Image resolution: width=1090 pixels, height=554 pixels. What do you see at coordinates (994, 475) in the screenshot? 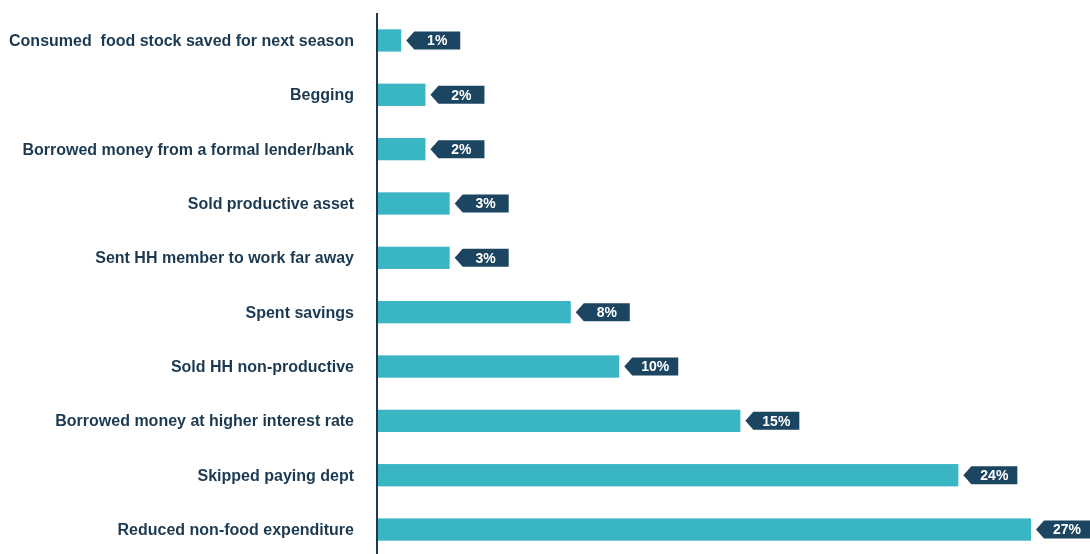
I see `data-label: 24%` at bounding box center [994, 475].